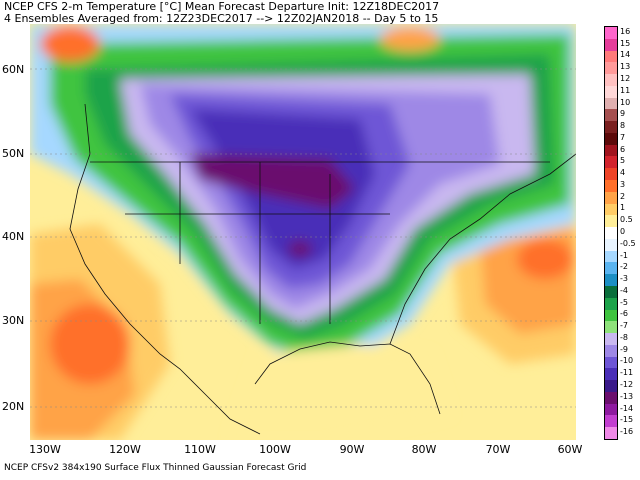 The width and height of the screenshot is (640, 480). What do you see at coordinates (624, 302) in the screenshot?
I see `colorbar-label: -5` at bounding box center [624, 302].